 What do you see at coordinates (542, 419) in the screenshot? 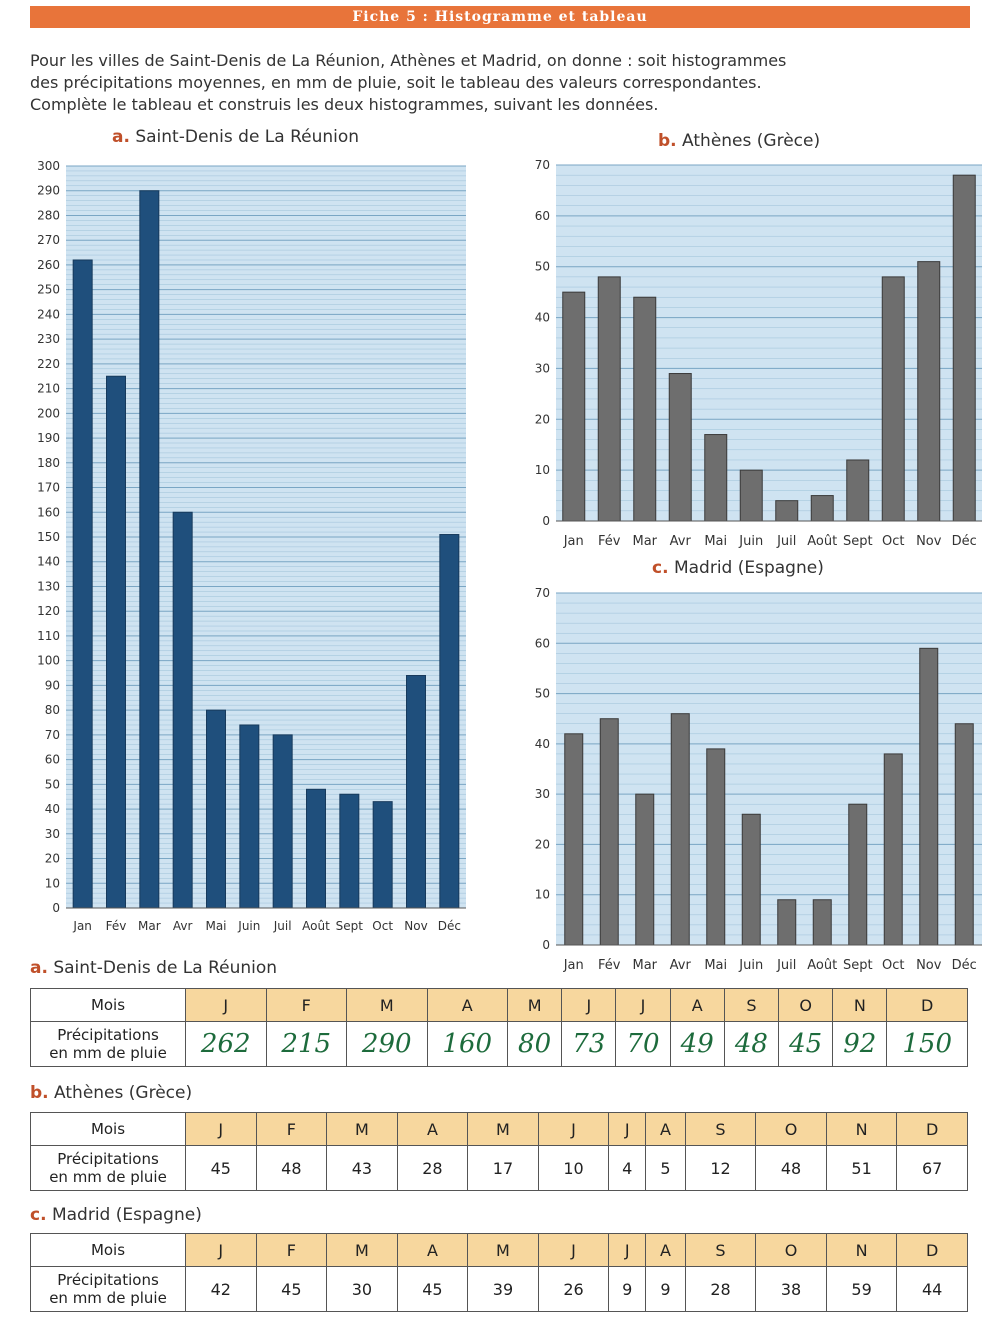
I see `y-tick-label: 20` at bounding box center [542, 419].